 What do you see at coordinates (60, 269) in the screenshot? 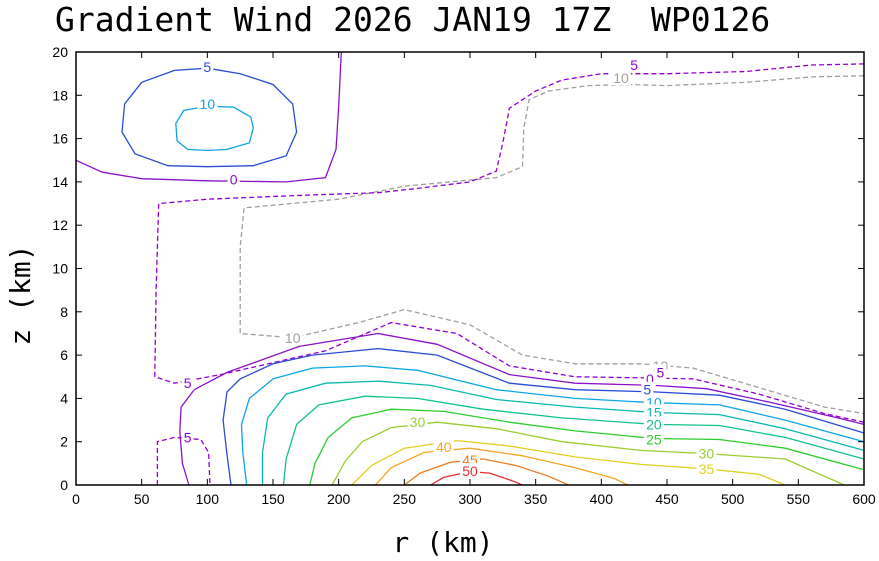
I see `y-tick-label-10: 10` at bounding box center [60, 269].